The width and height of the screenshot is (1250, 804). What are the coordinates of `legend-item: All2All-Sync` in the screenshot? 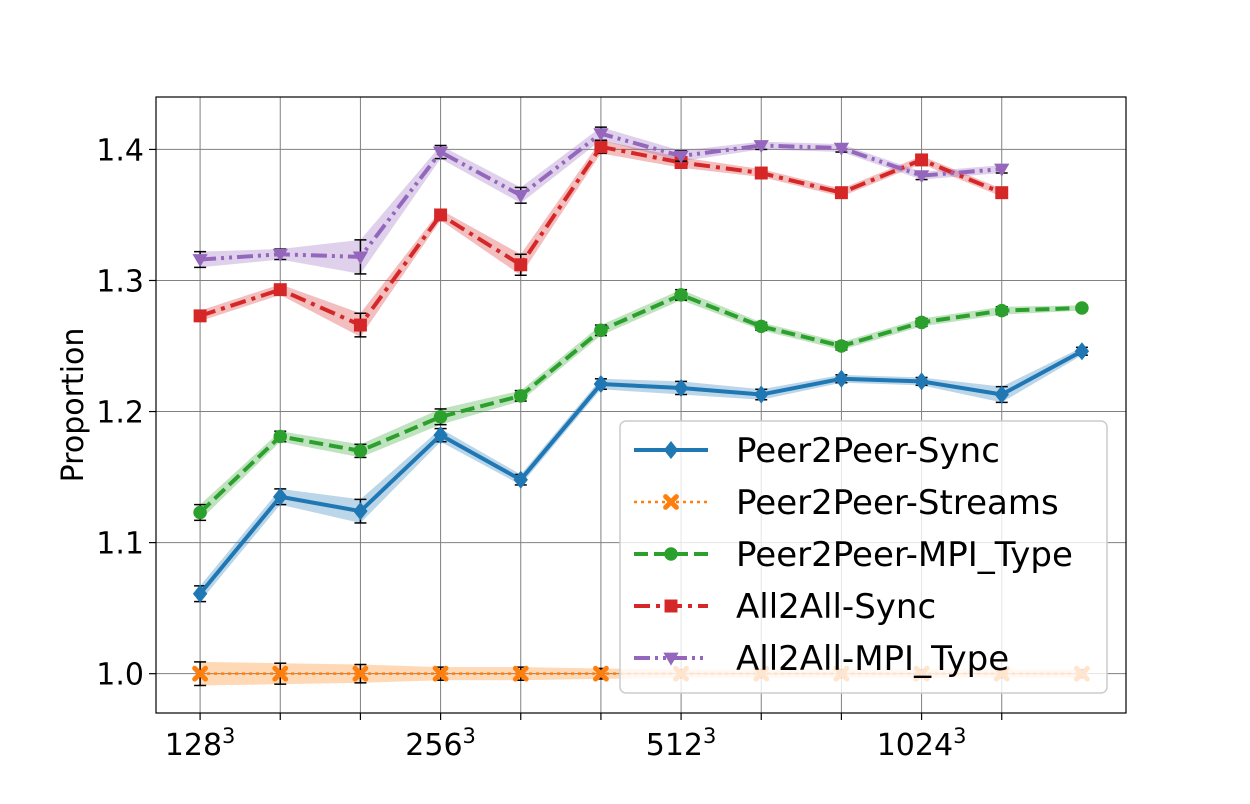 It's located at (785, 607).